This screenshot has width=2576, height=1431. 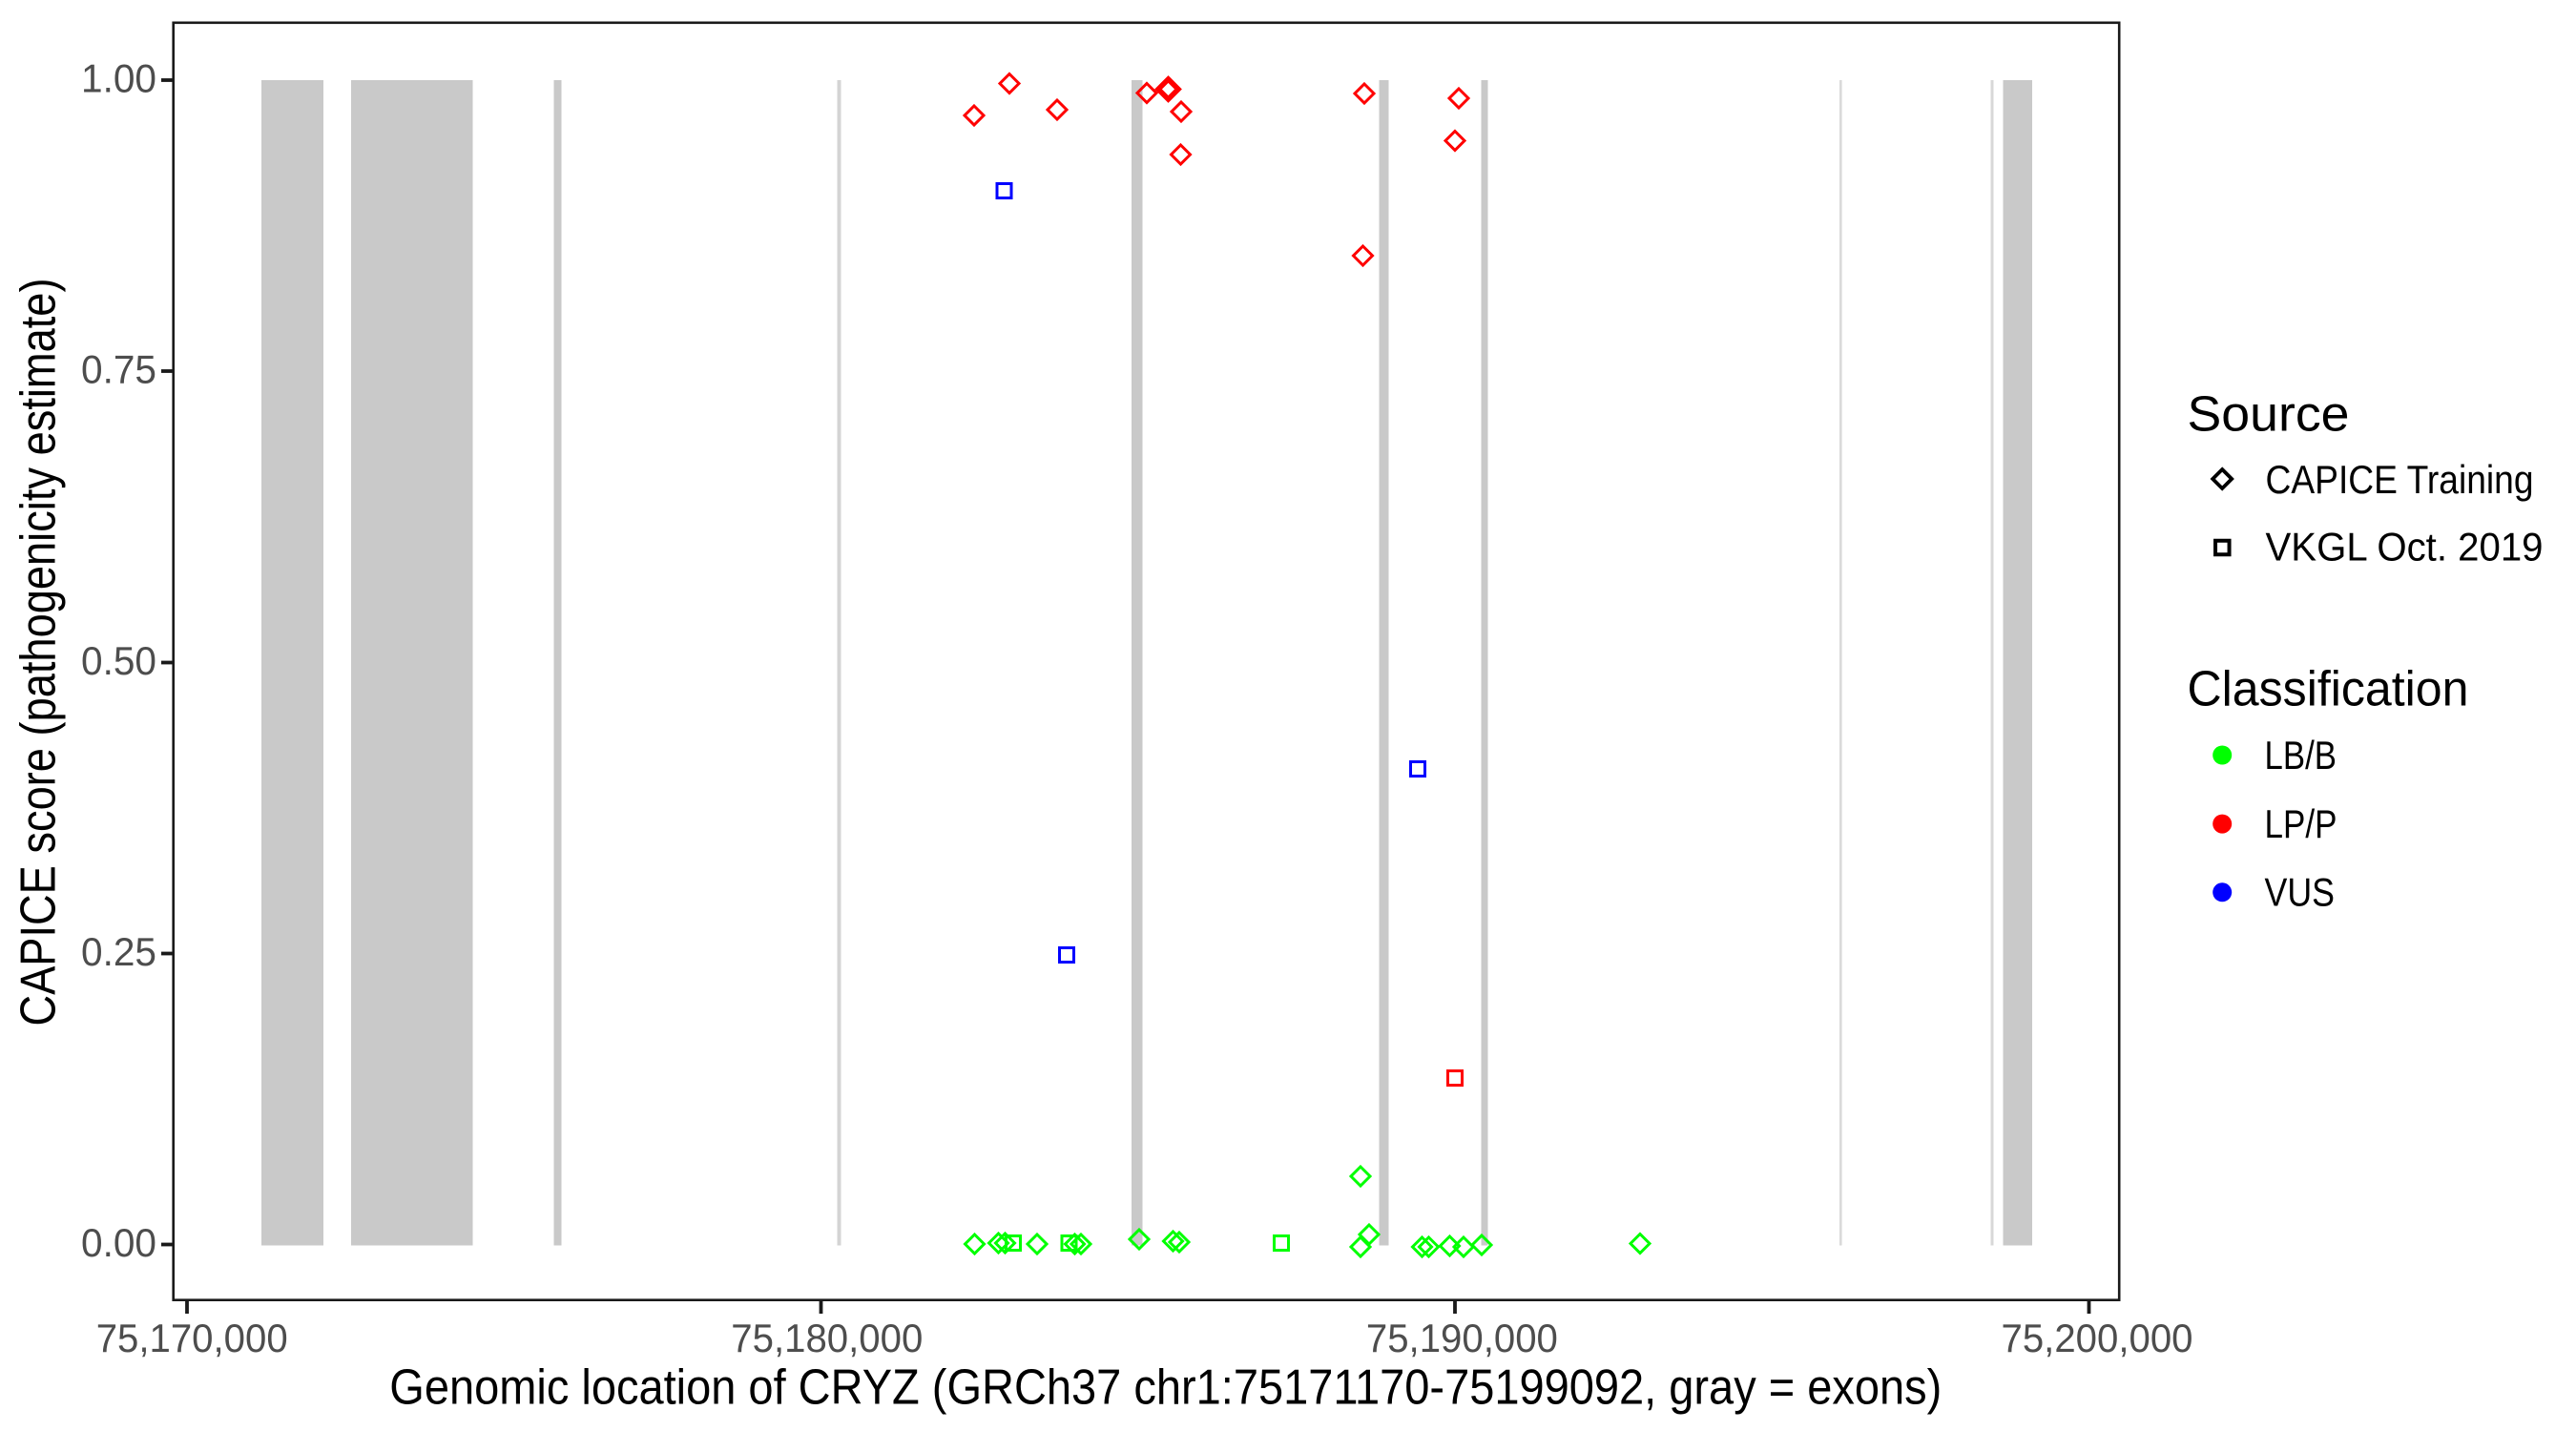 I want to click on svg-text: Classification, so click(x=2328, y=689).